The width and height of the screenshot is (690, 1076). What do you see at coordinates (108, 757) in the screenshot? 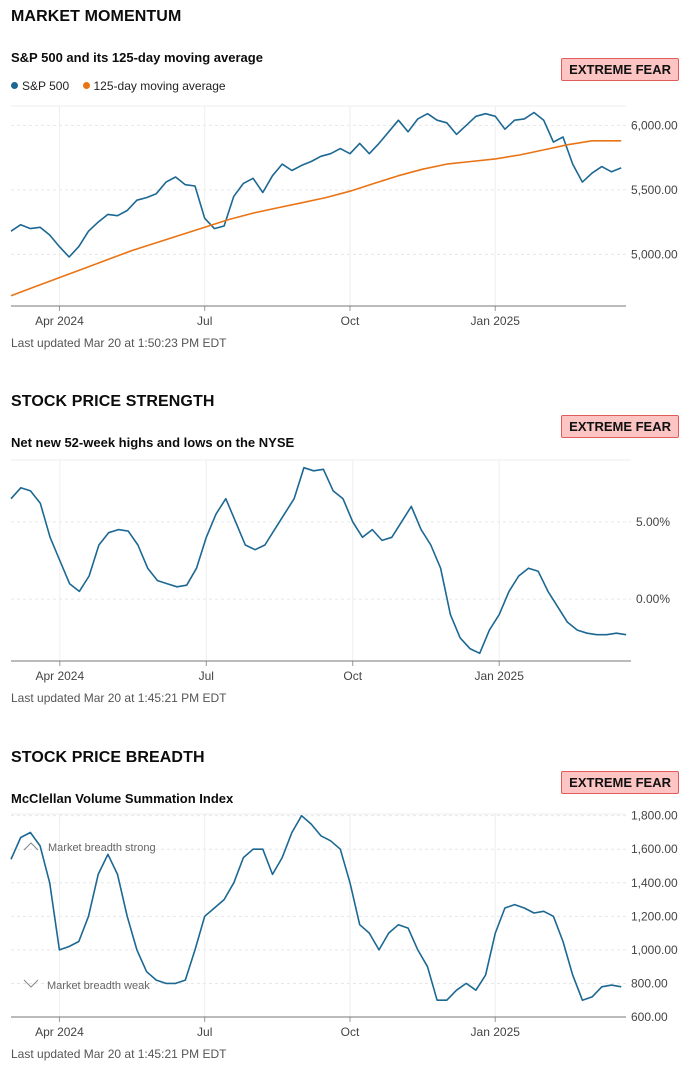
I see `section-title: STOCK PRICE BREADTH` at bounding box center [108, 757].